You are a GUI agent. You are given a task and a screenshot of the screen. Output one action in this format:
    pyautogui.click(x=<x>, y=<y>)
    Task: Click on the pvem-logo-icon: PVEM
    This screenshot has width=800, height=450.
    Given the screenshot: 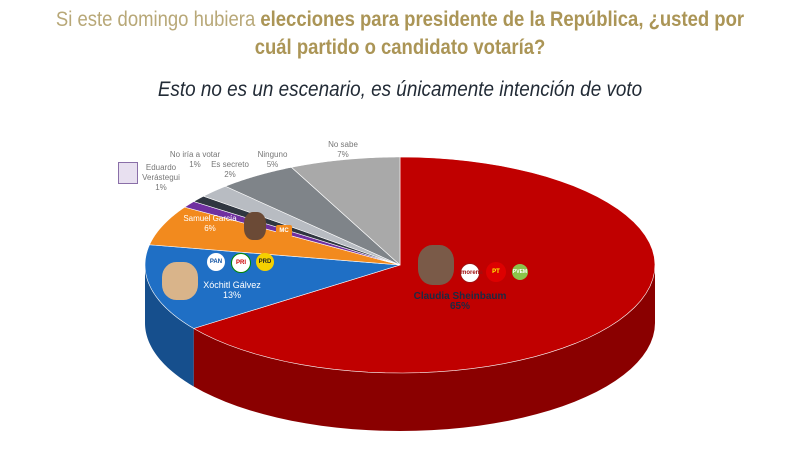 What is the action you would take?
    pyautogui.click(x=520, y=272)
    